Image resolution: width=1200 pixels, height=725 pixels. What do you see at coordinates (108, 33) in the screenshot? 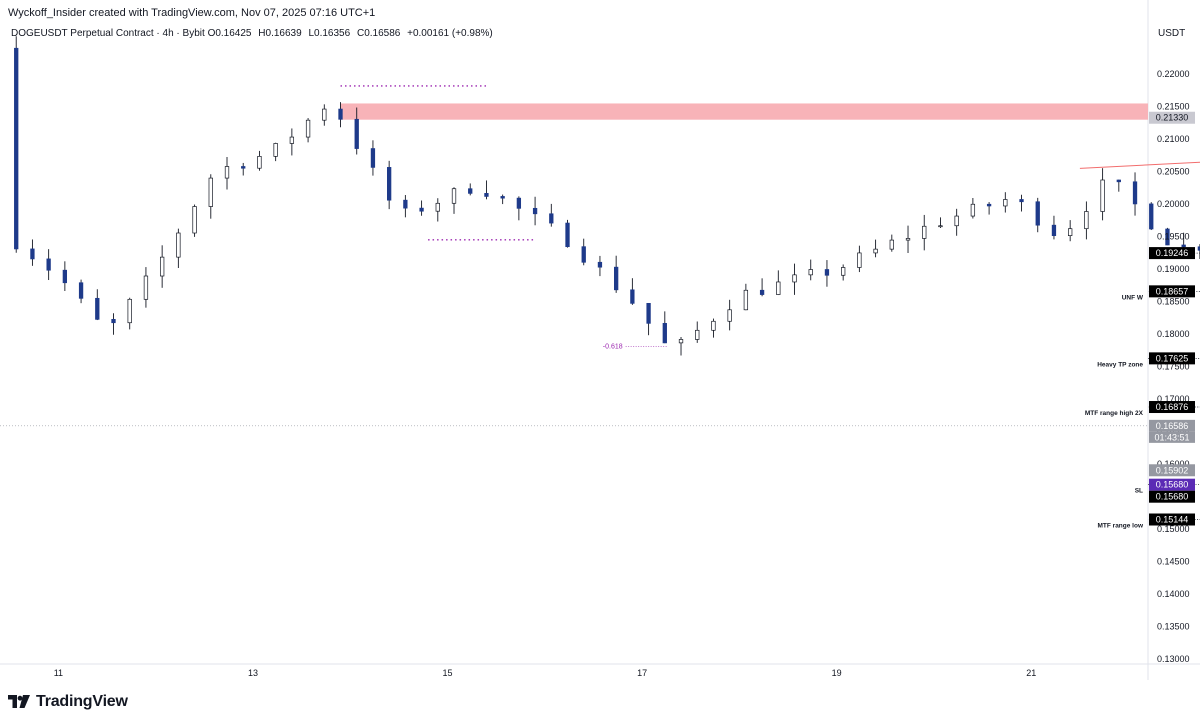
I see `symbol-title: DOGEUSDT Perpetual Contract · 4h · Bybit` at bounding box center [108, 33].